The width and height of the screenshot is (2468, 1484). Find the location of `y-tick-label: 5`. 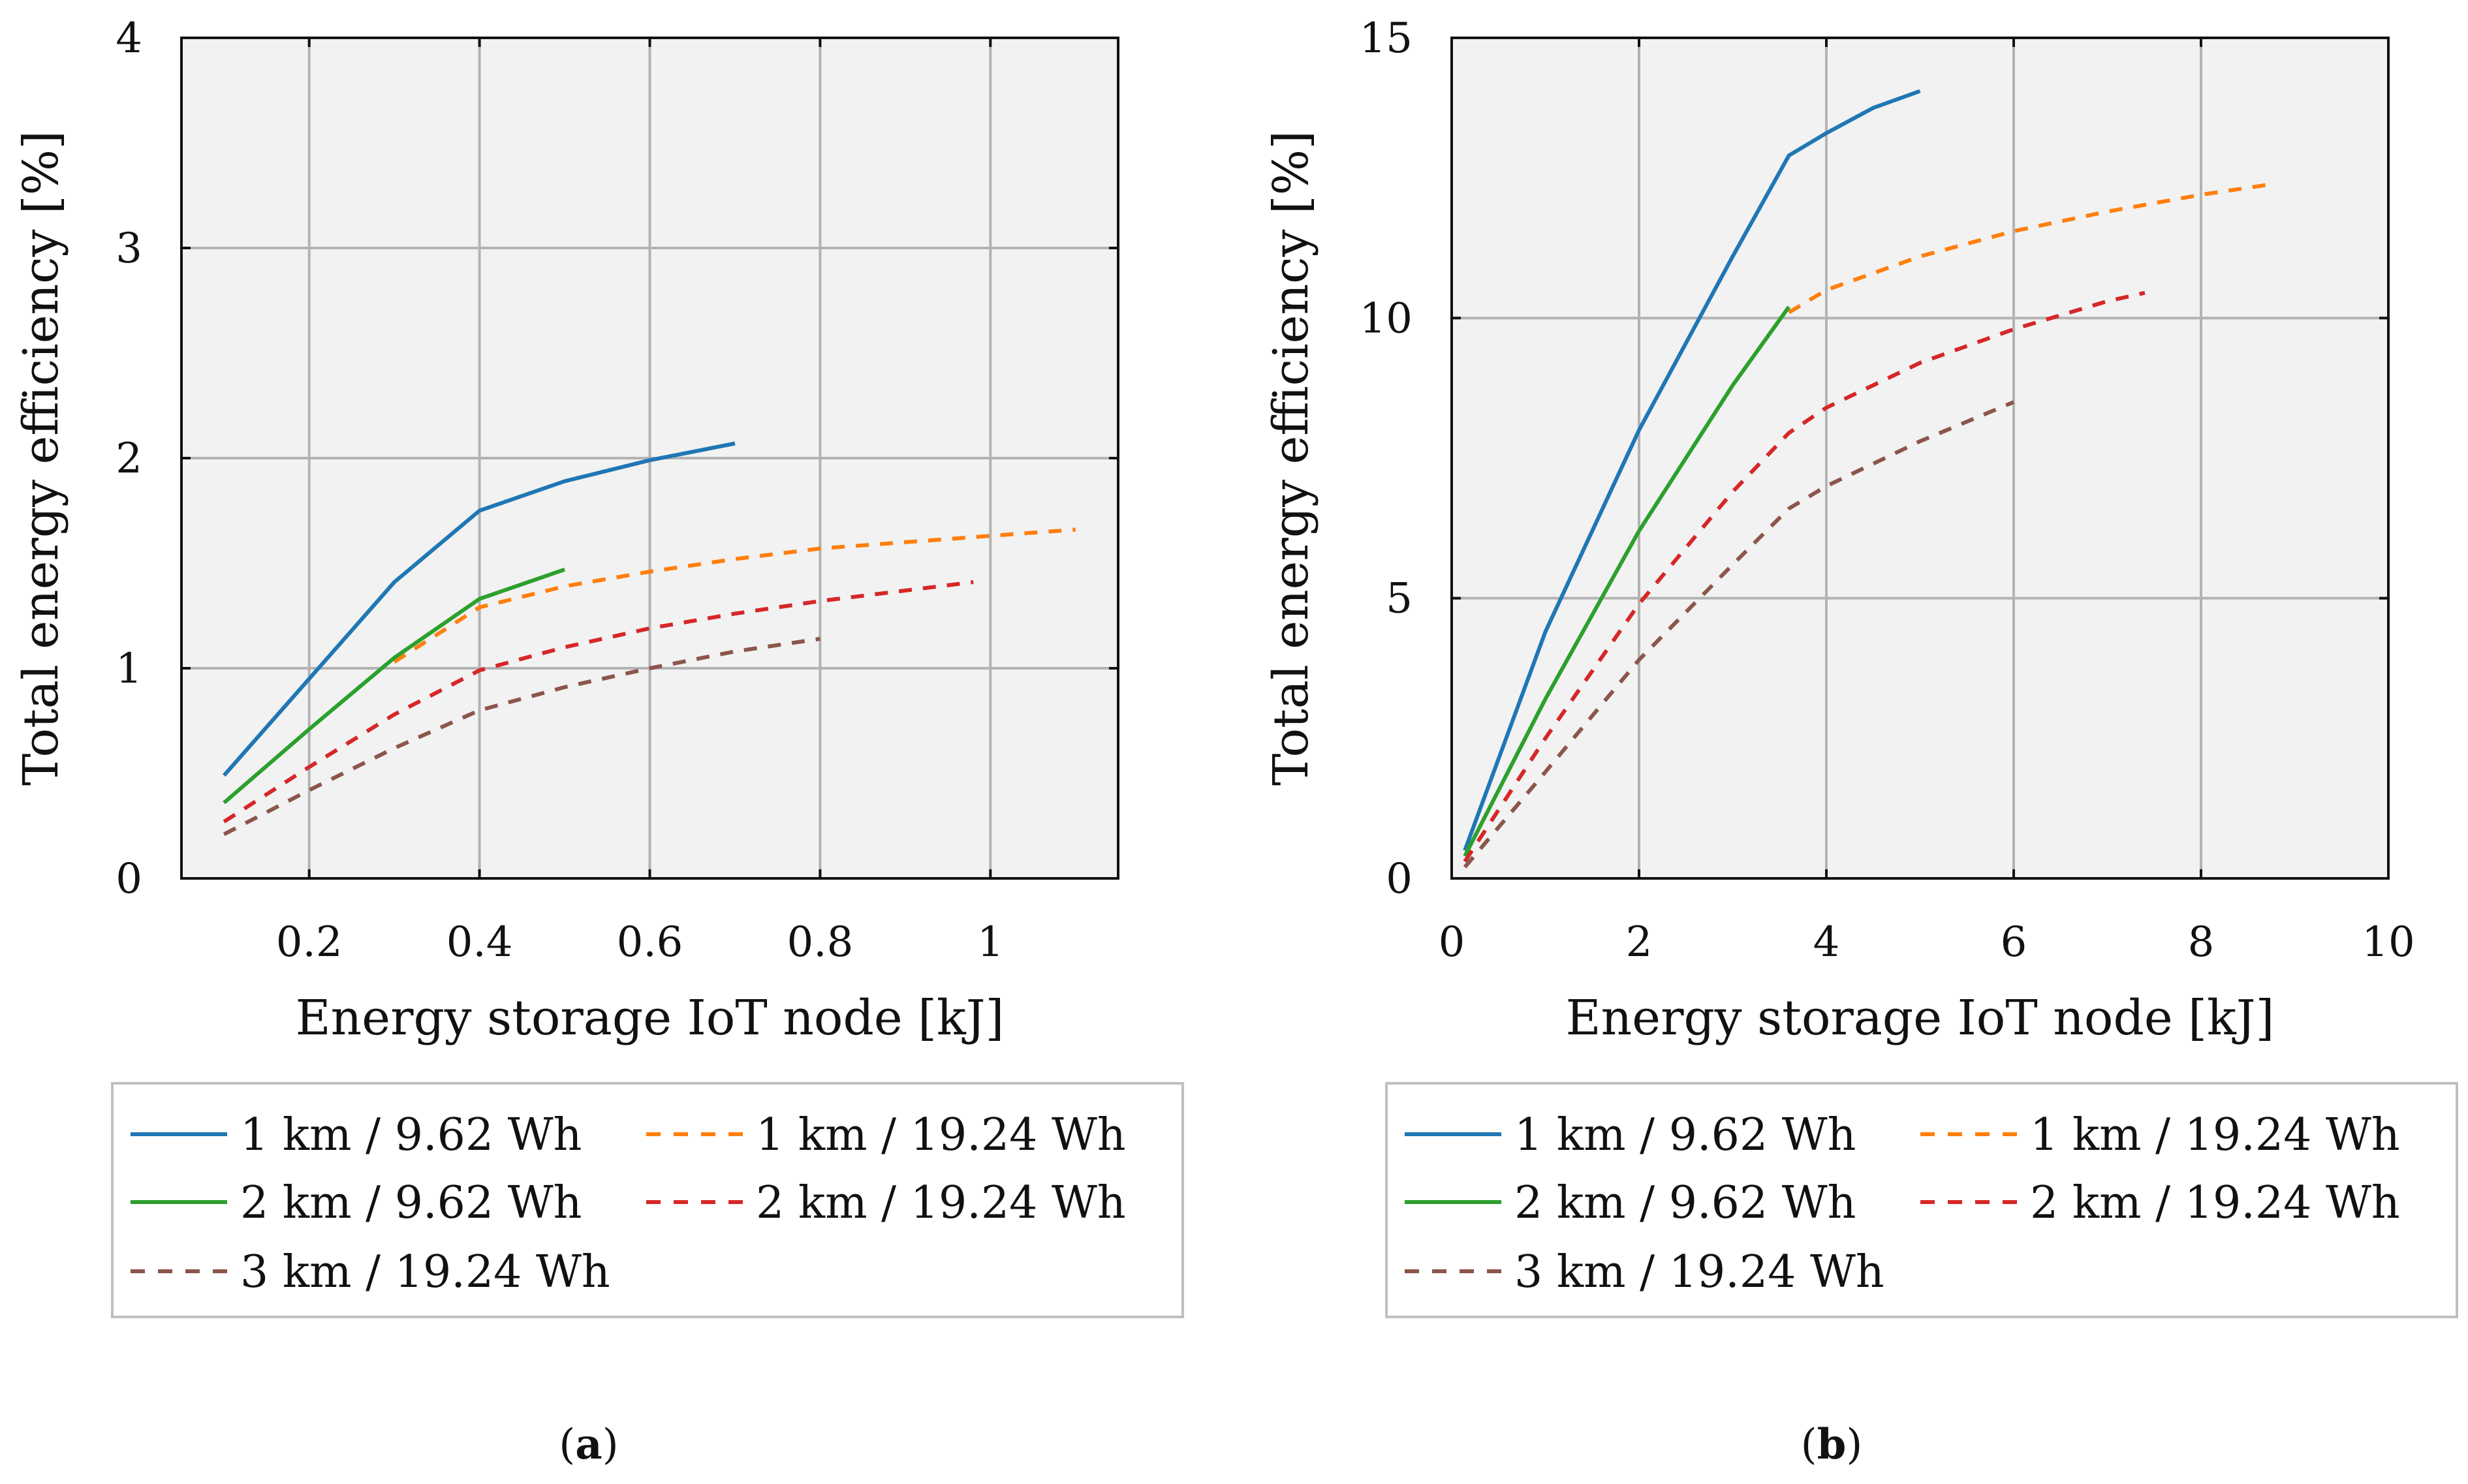

y-tick-label: 5 is located at coordinates (1400, 599).